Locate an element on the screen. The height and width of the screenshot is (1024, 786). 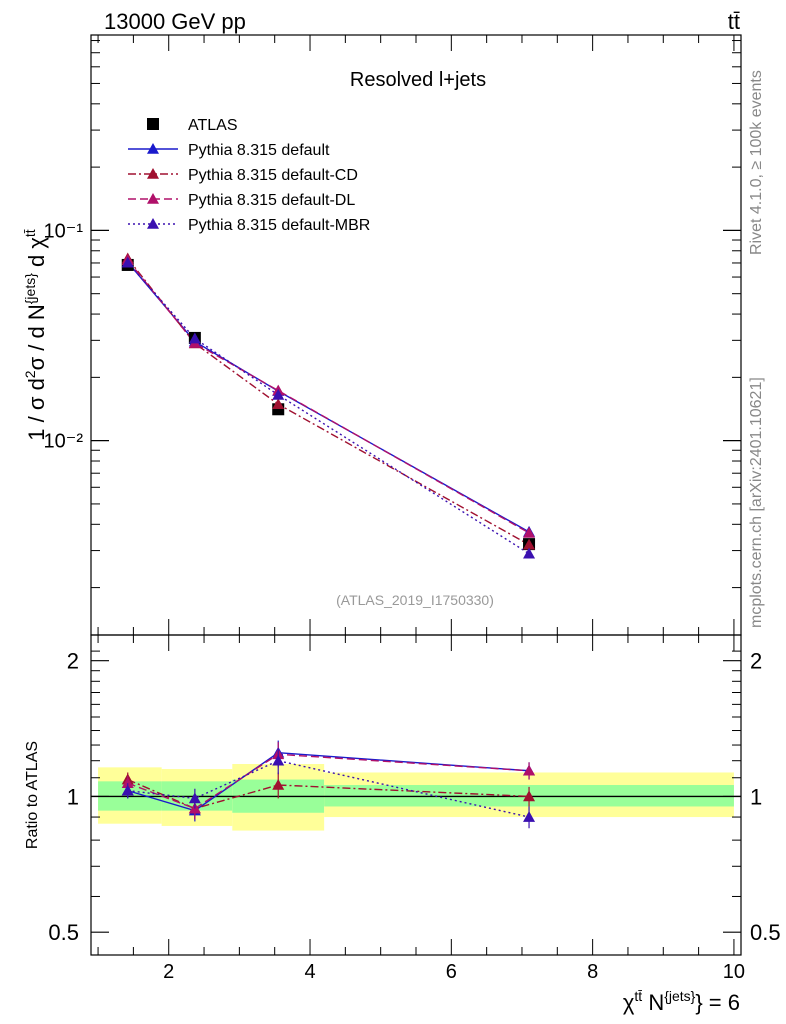
x-tick-label: 8 is located at coordinates (592, 972).